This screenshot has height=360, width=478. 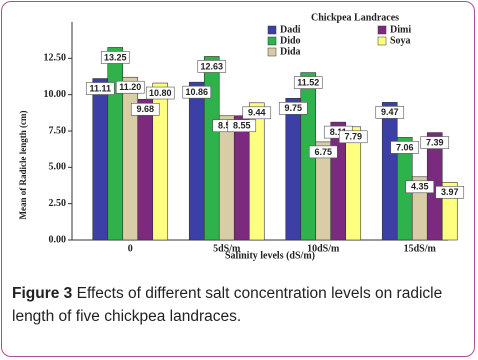 What do you see at coordinates (55, 58) in the screenshot?
I see `y-tick-label: 12.50` at bounding box center [55, 58].